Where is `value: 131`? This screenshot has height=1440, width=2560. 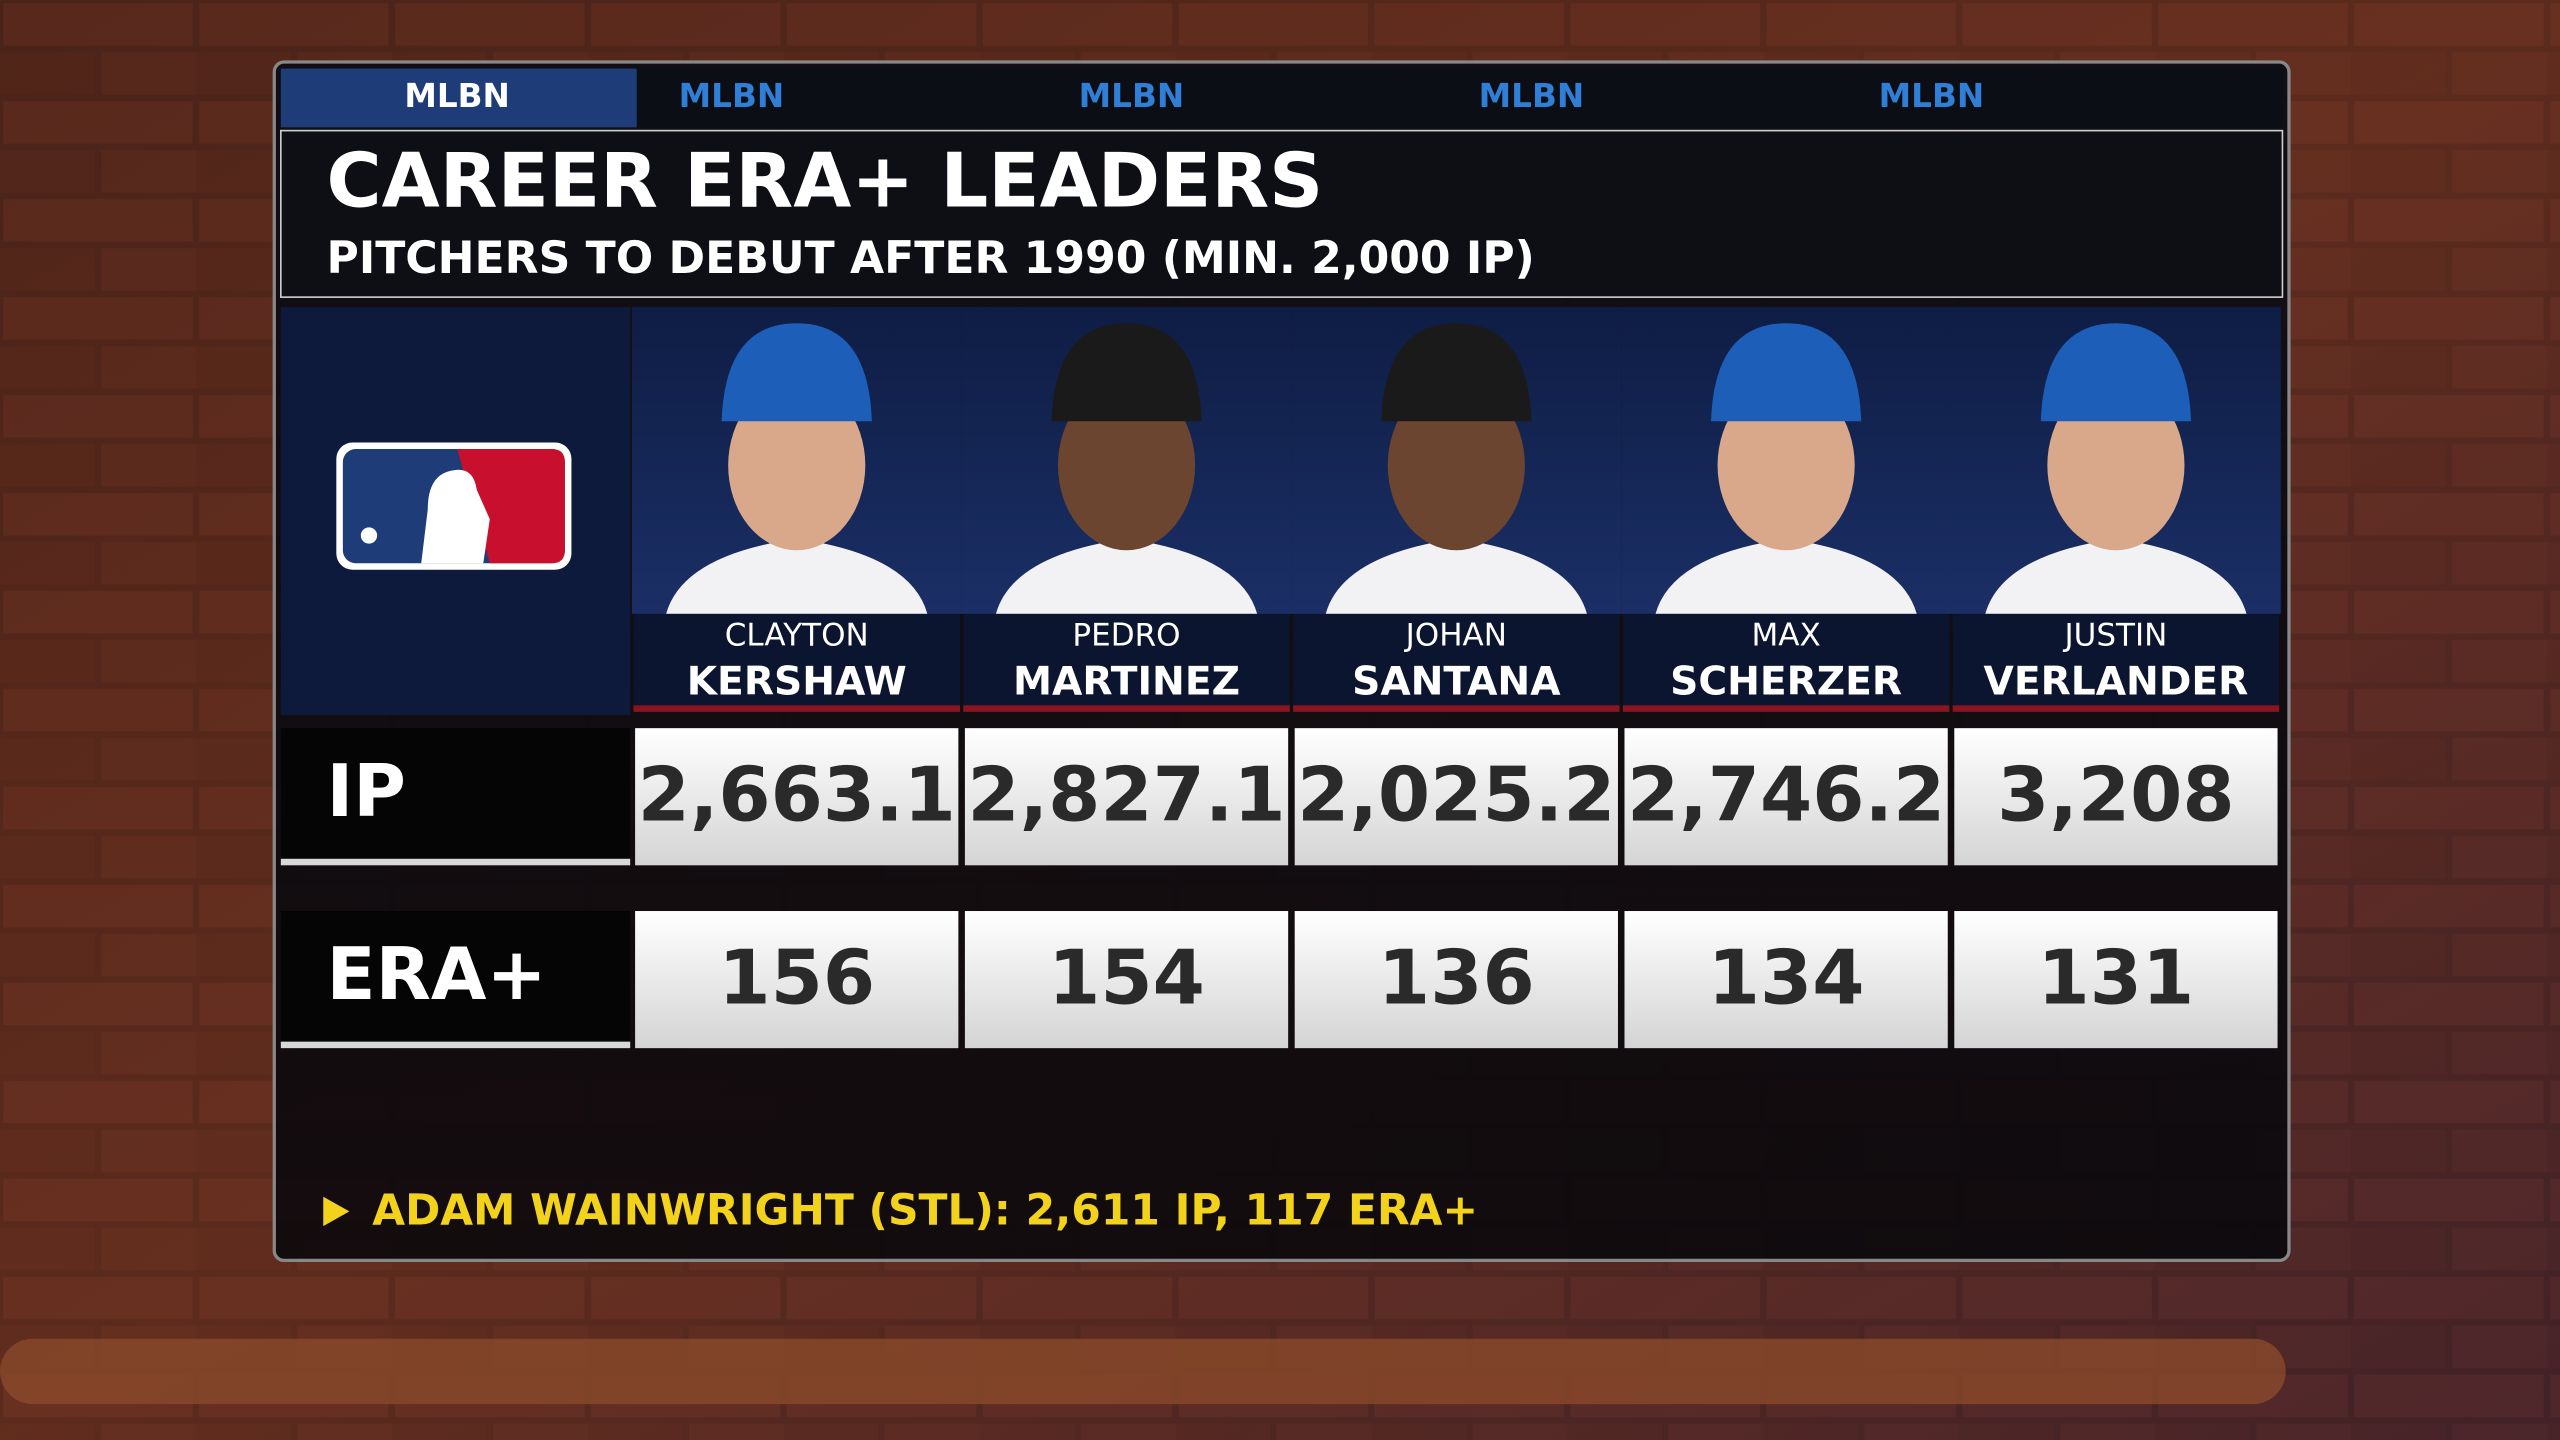 value: 131 is located at coordinates (2116, 977).